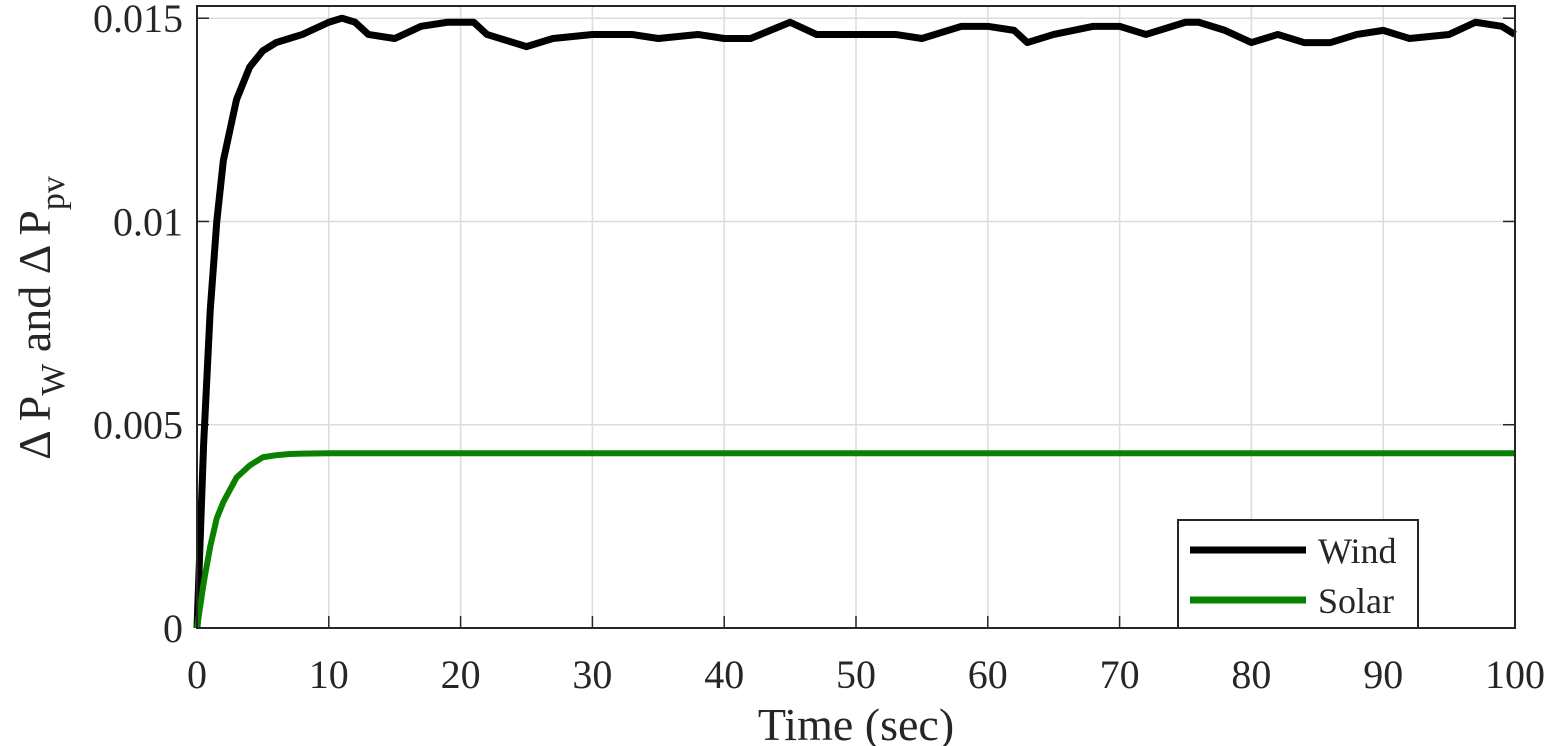 The image size is (1548, 746). I want to click on y-tick-label: 0.01, so click(148, 221).